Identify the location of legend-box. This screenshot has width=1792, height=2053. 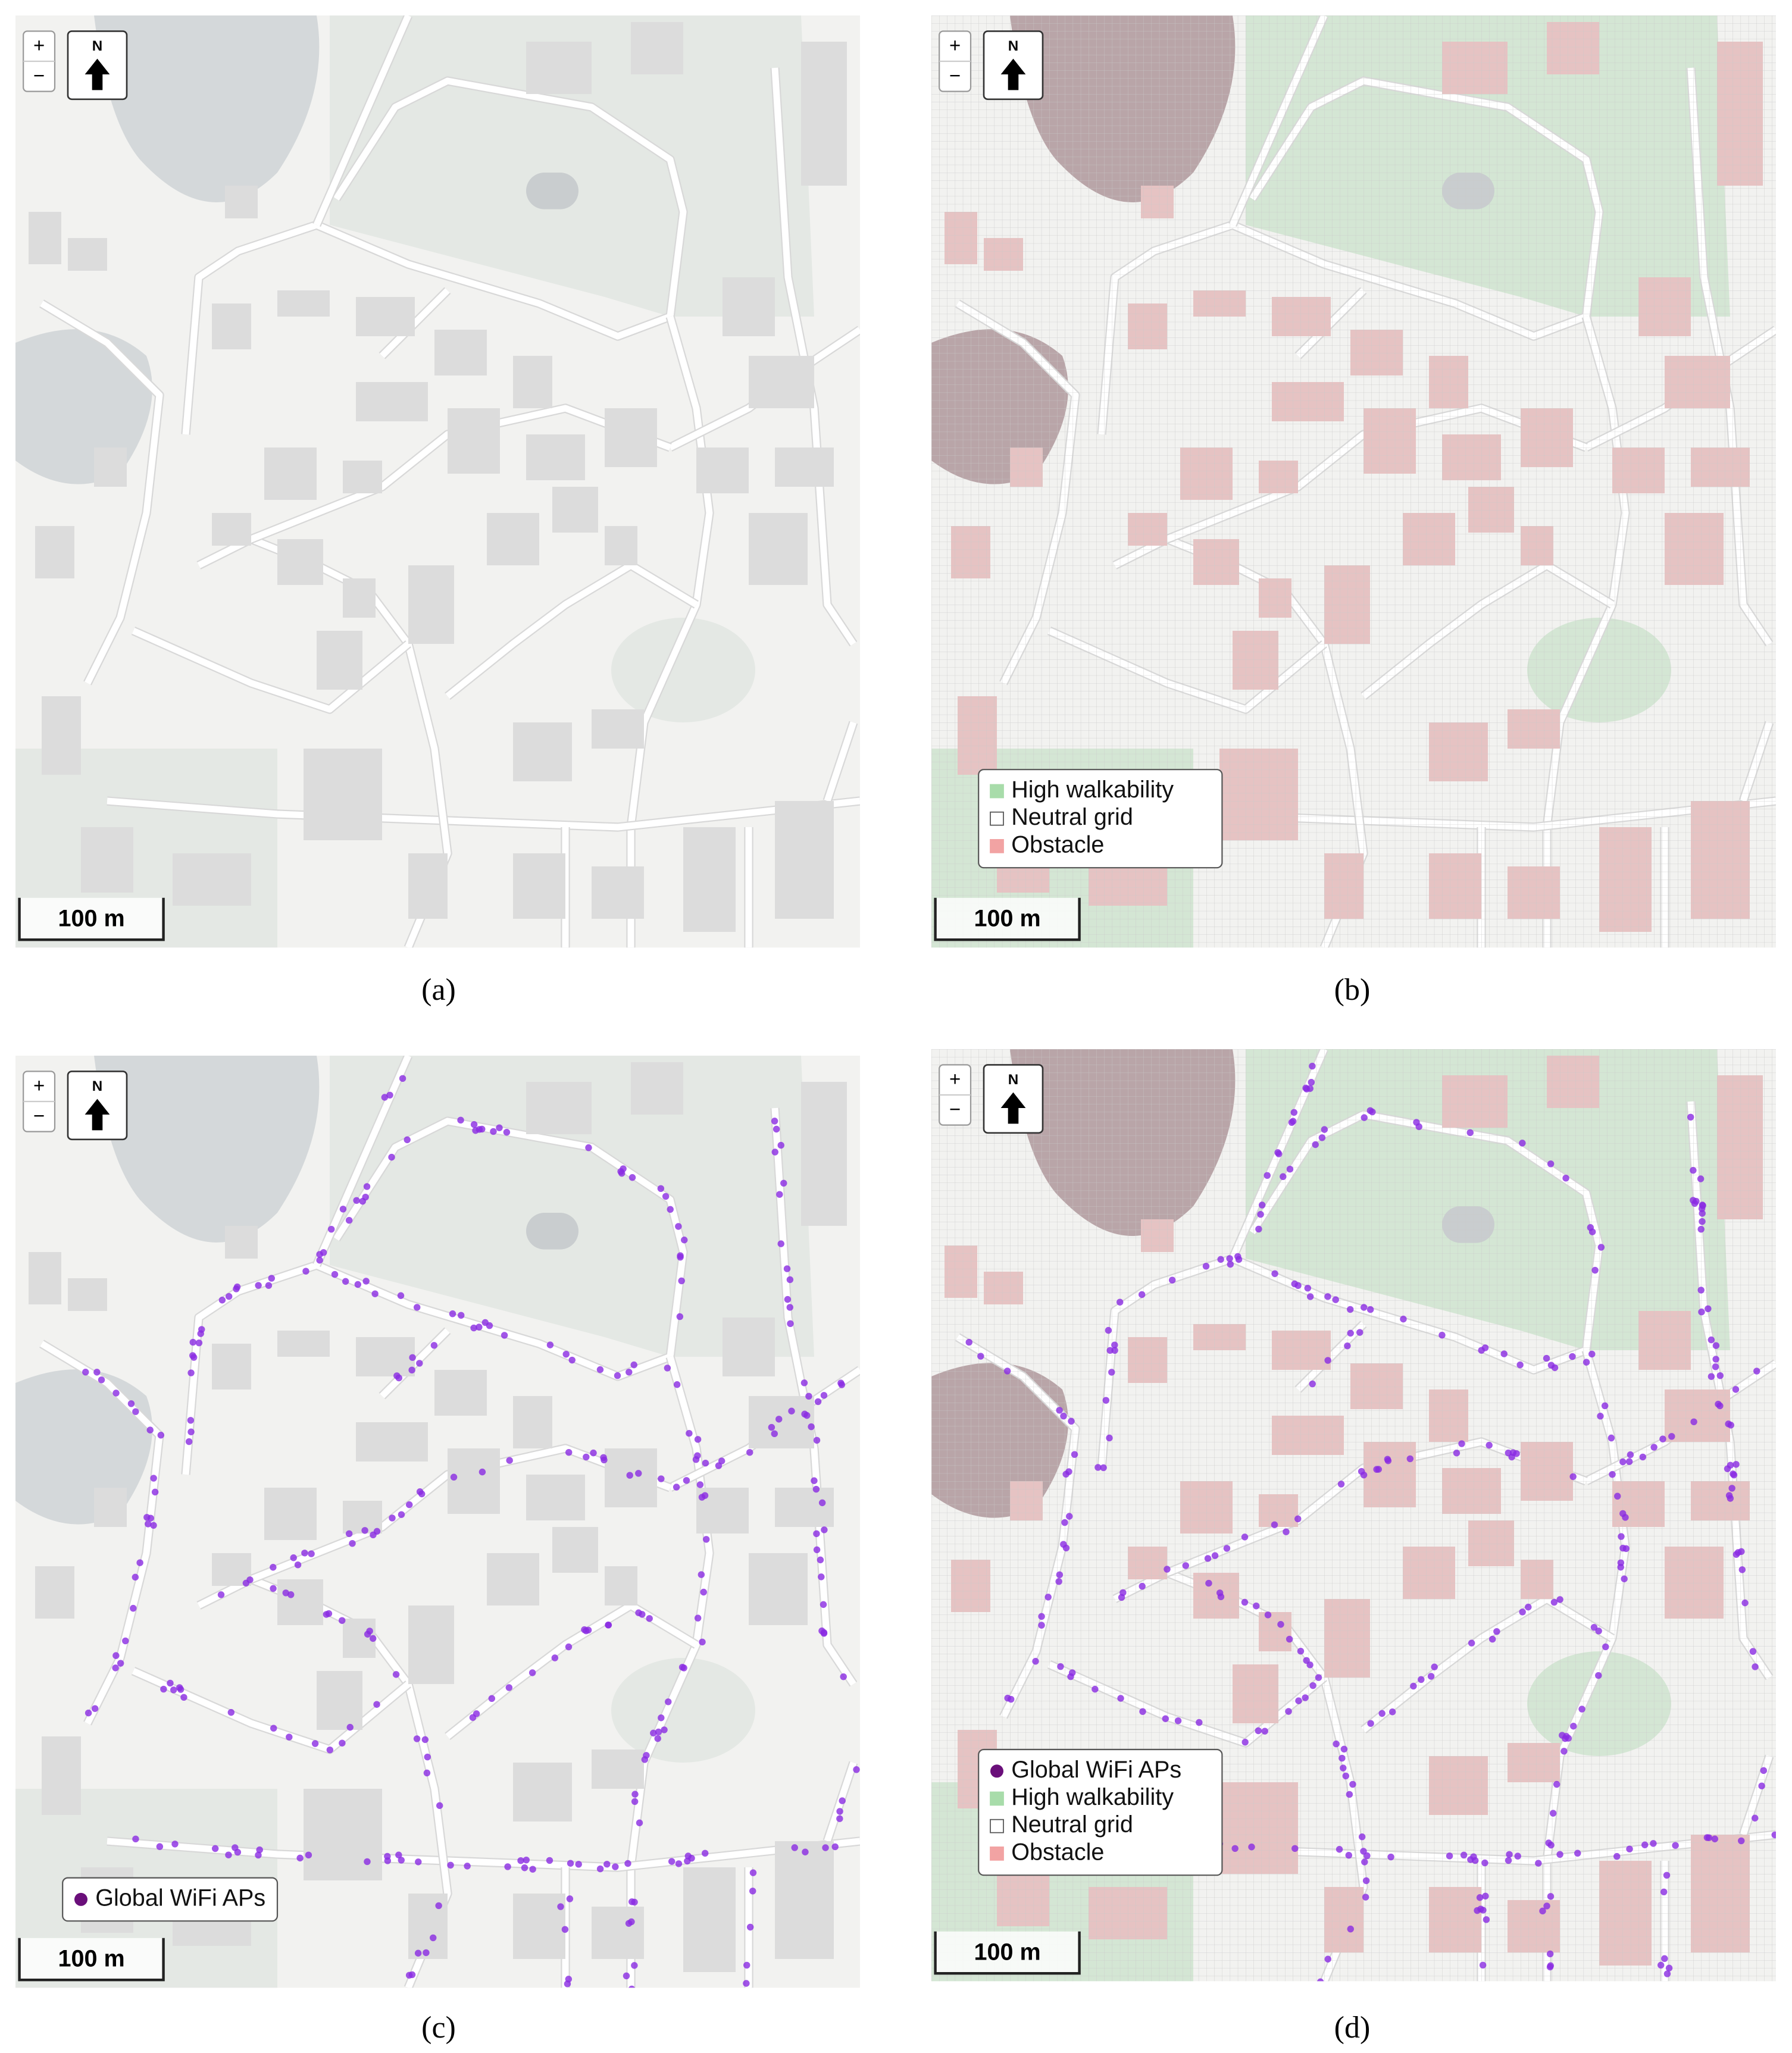
(1100, 819).